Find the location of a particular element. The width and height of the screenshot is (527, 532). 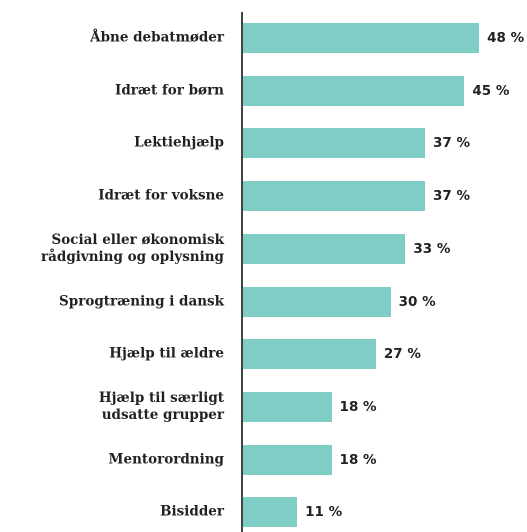

category-label: Hjælp til ældre is located at coordinates (166, 353).